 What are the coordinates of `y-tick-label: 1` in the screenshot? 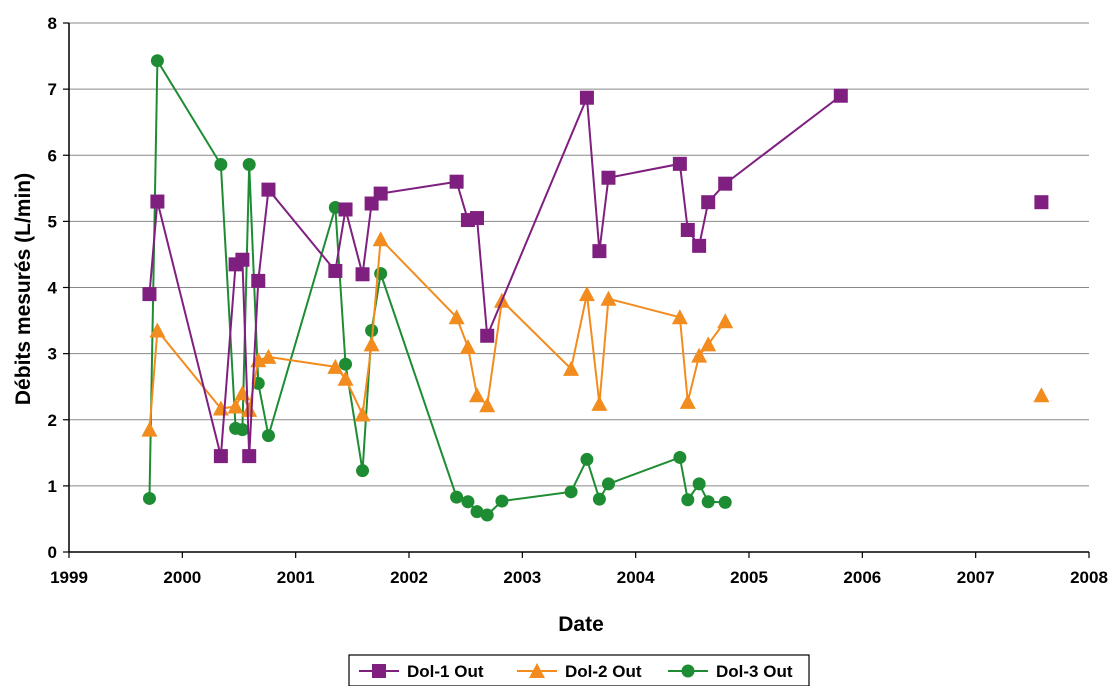 It's located at (52, 486).